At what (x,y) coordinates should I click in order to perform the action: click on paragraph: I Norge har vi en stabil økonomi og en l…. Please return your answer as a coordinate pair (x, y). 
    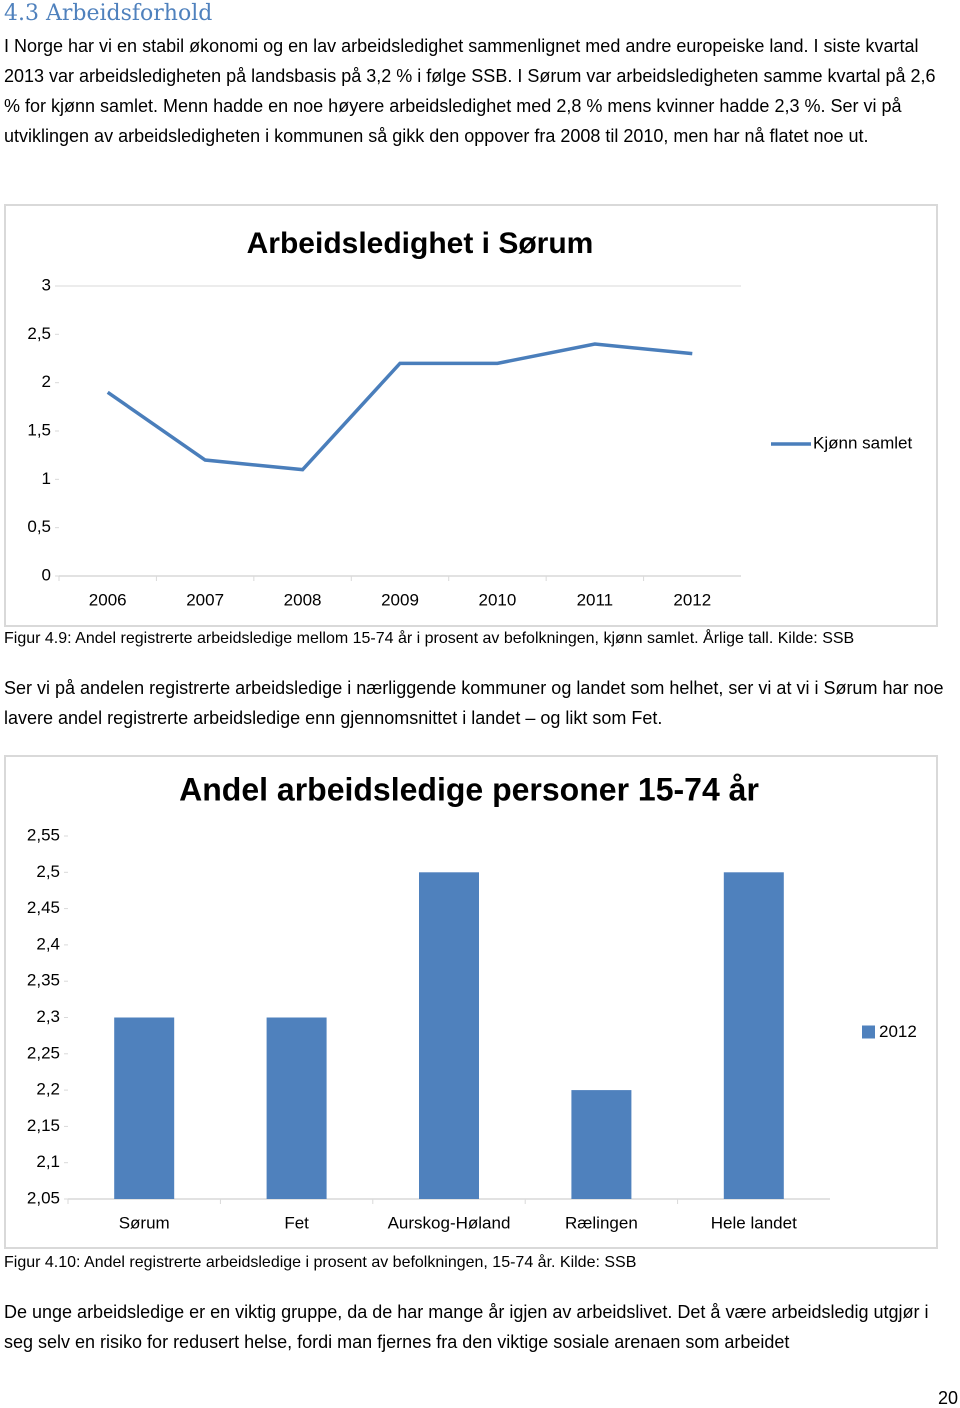
    Looking at the image, I should click on (470, 91).